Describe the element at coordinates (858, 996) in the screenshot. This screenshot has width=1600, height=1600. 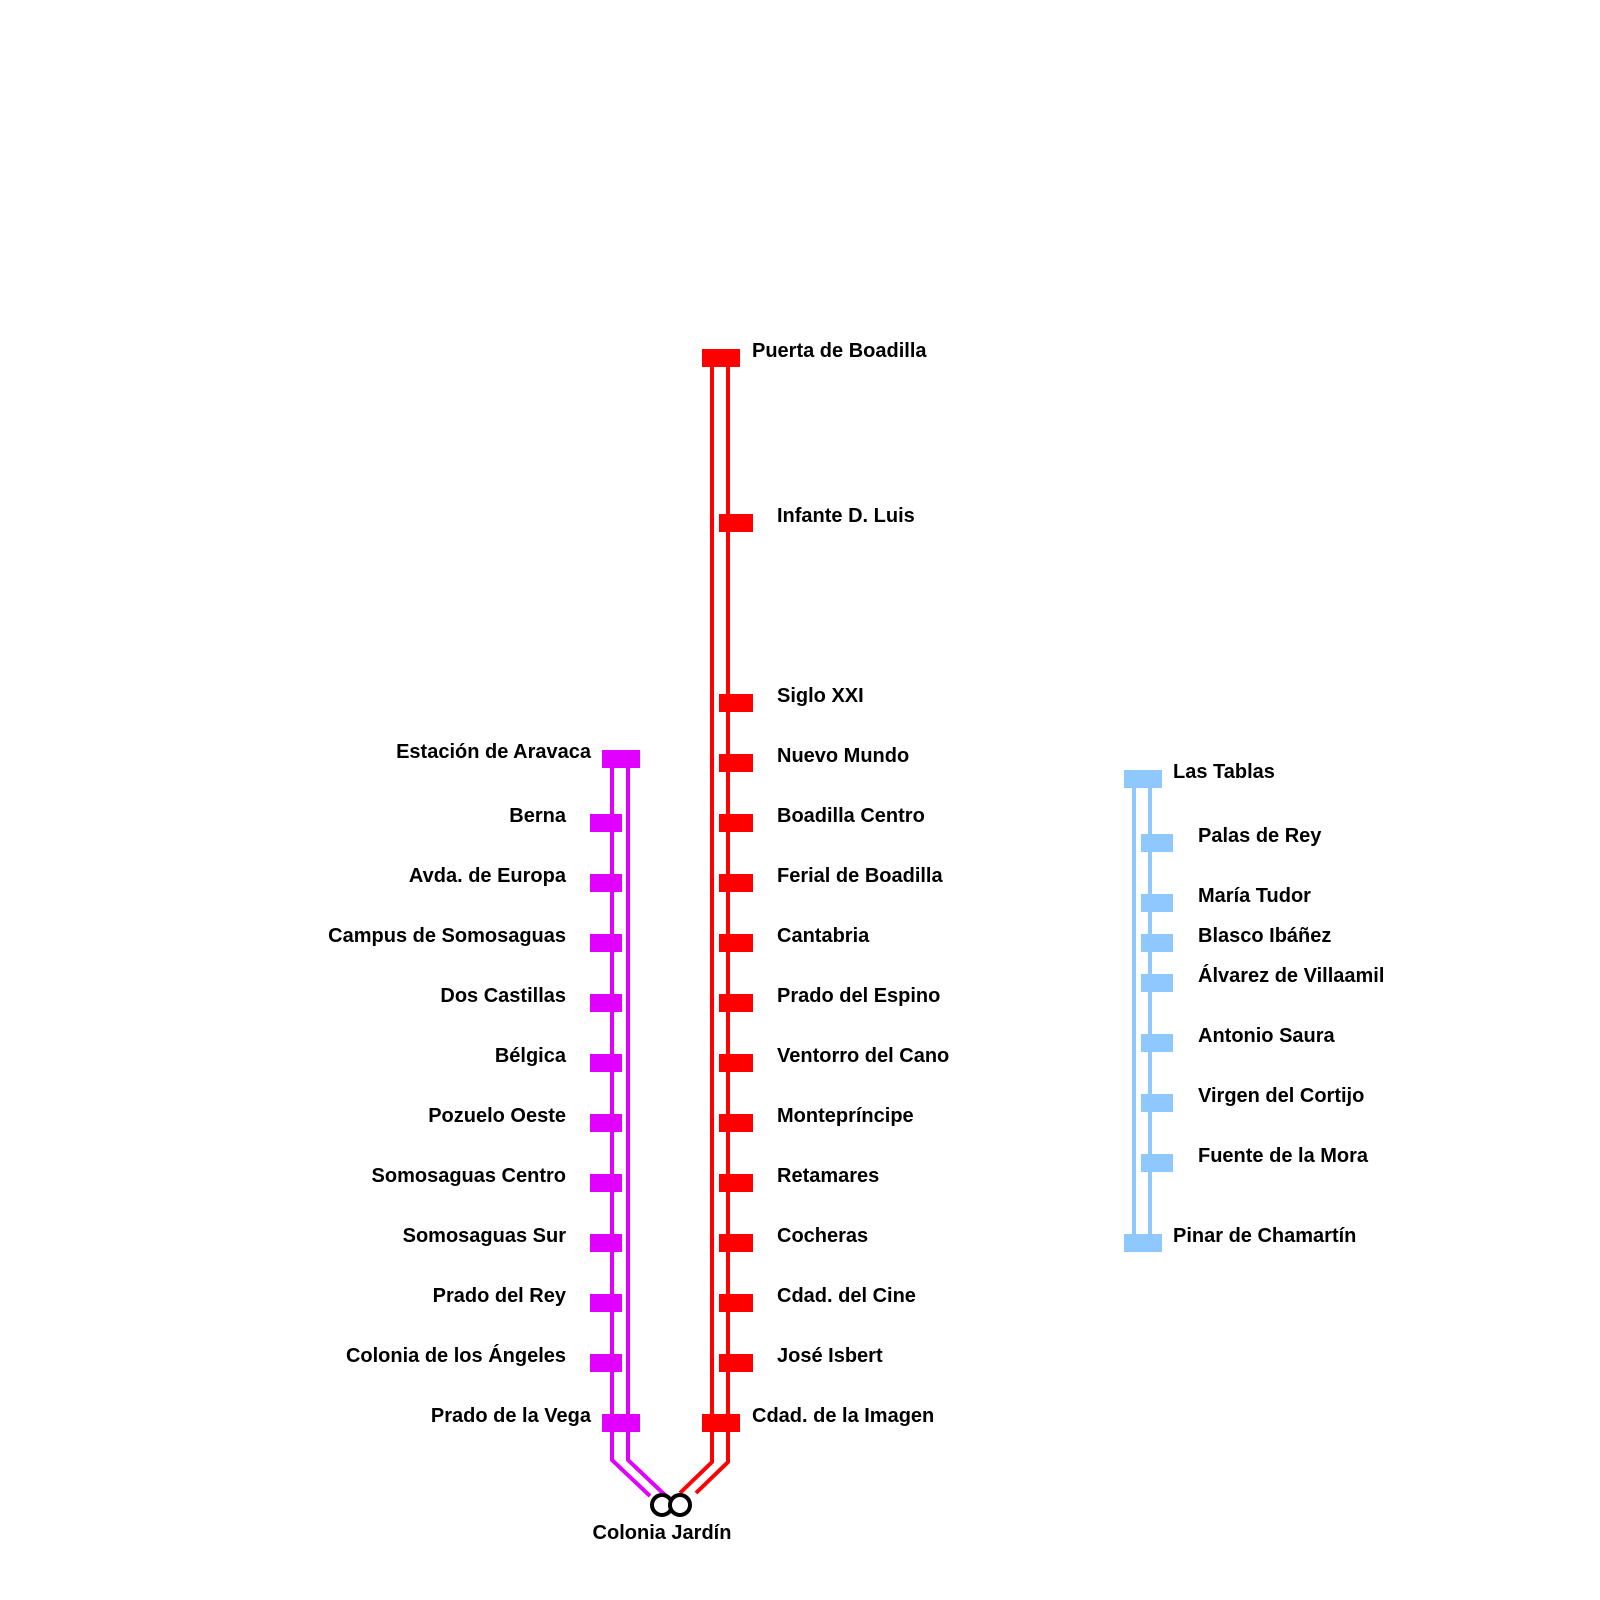
I see `station-label-prado-del-espino: Prado del Espino` at that location.